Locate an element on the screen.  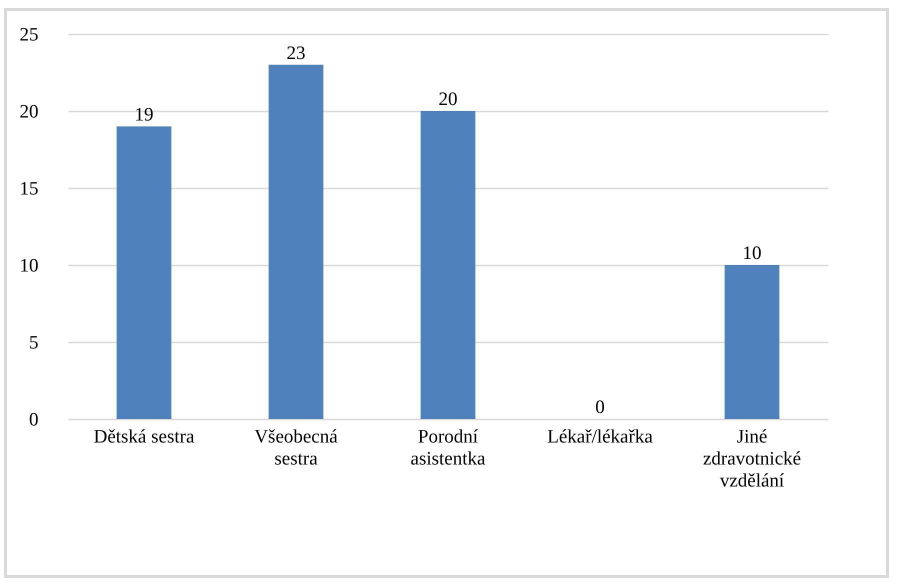
x-tick-label: Dětská sestra is located at coordinates (144, 437).